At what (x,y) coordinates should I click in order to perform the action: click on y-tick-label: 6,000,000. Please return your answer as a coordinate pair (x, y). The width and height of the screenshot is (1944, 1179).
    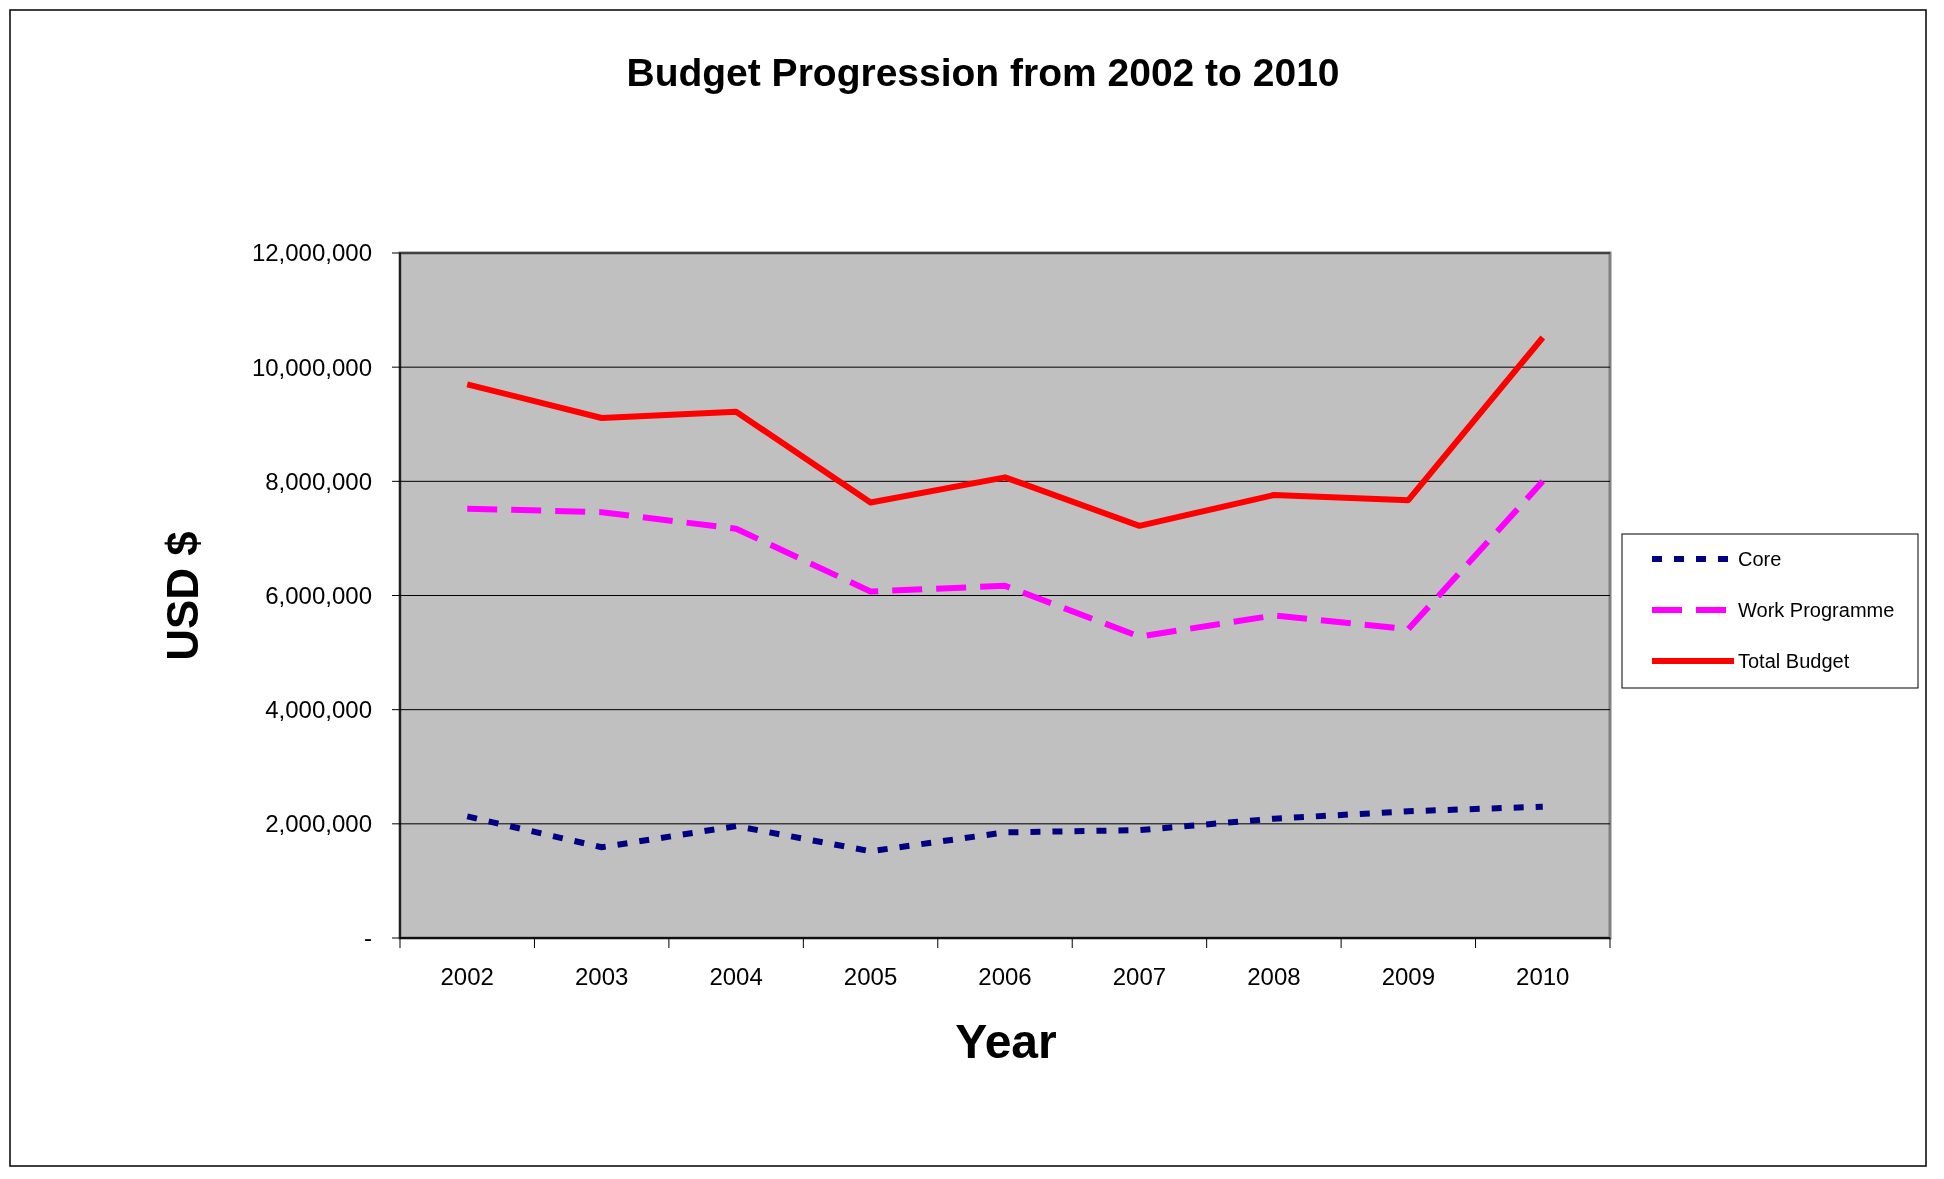
    Looking at the image, I should click on (318, 595).